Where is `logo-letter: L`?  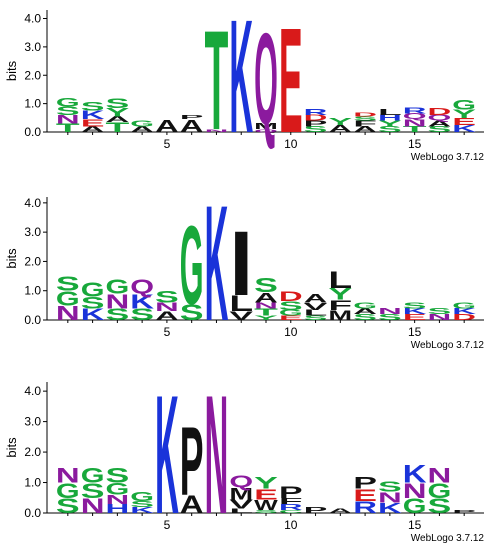
logo-letter: L is located at coordinates (390, 112).